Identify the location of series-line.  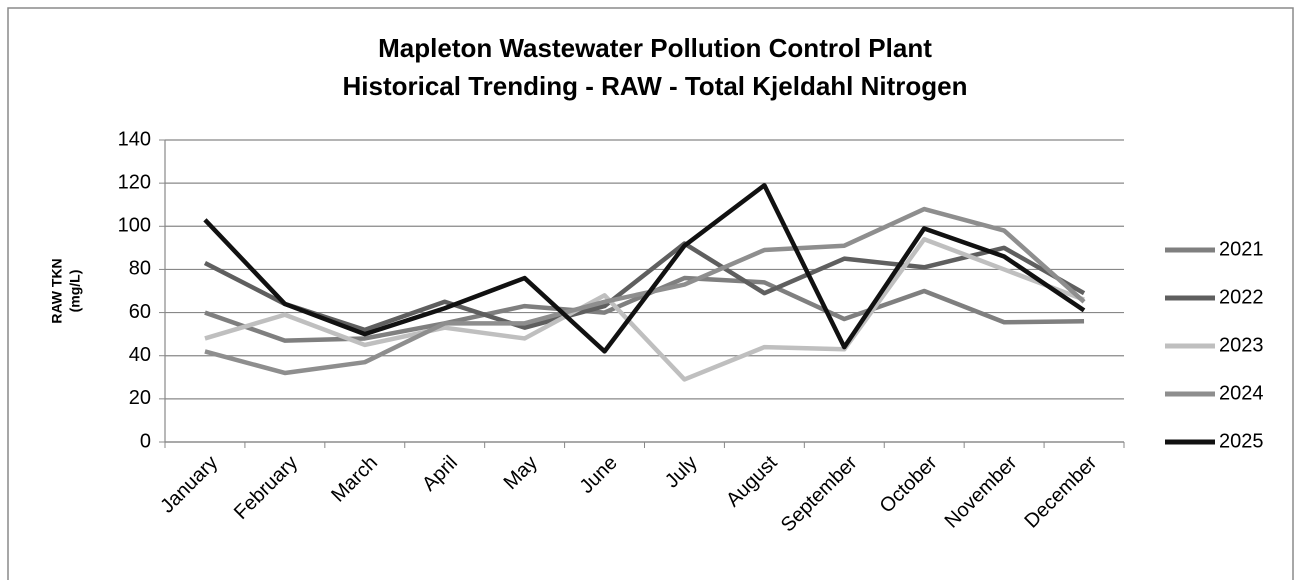
(644, 287).